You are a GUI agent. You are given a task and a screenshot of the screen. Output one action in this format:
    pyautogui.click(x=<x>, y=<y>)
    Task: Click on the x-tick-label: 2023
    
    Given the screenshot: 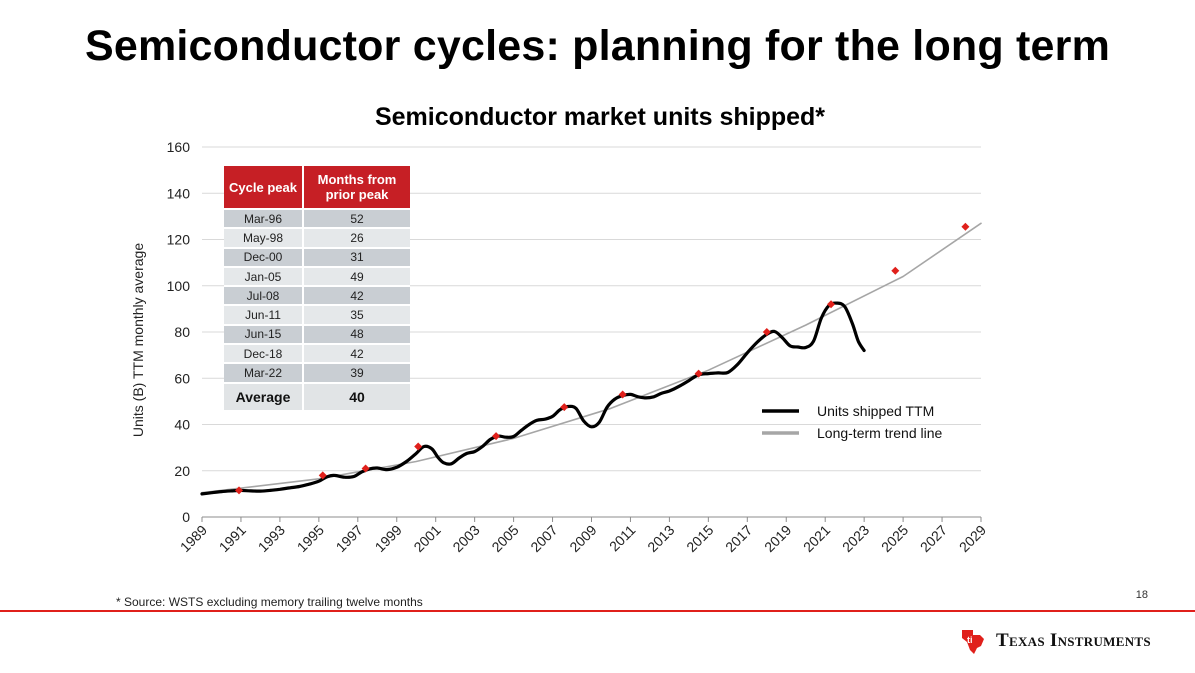 What is the action you would take?
    pyautogui.click(x=855, y=538)
    